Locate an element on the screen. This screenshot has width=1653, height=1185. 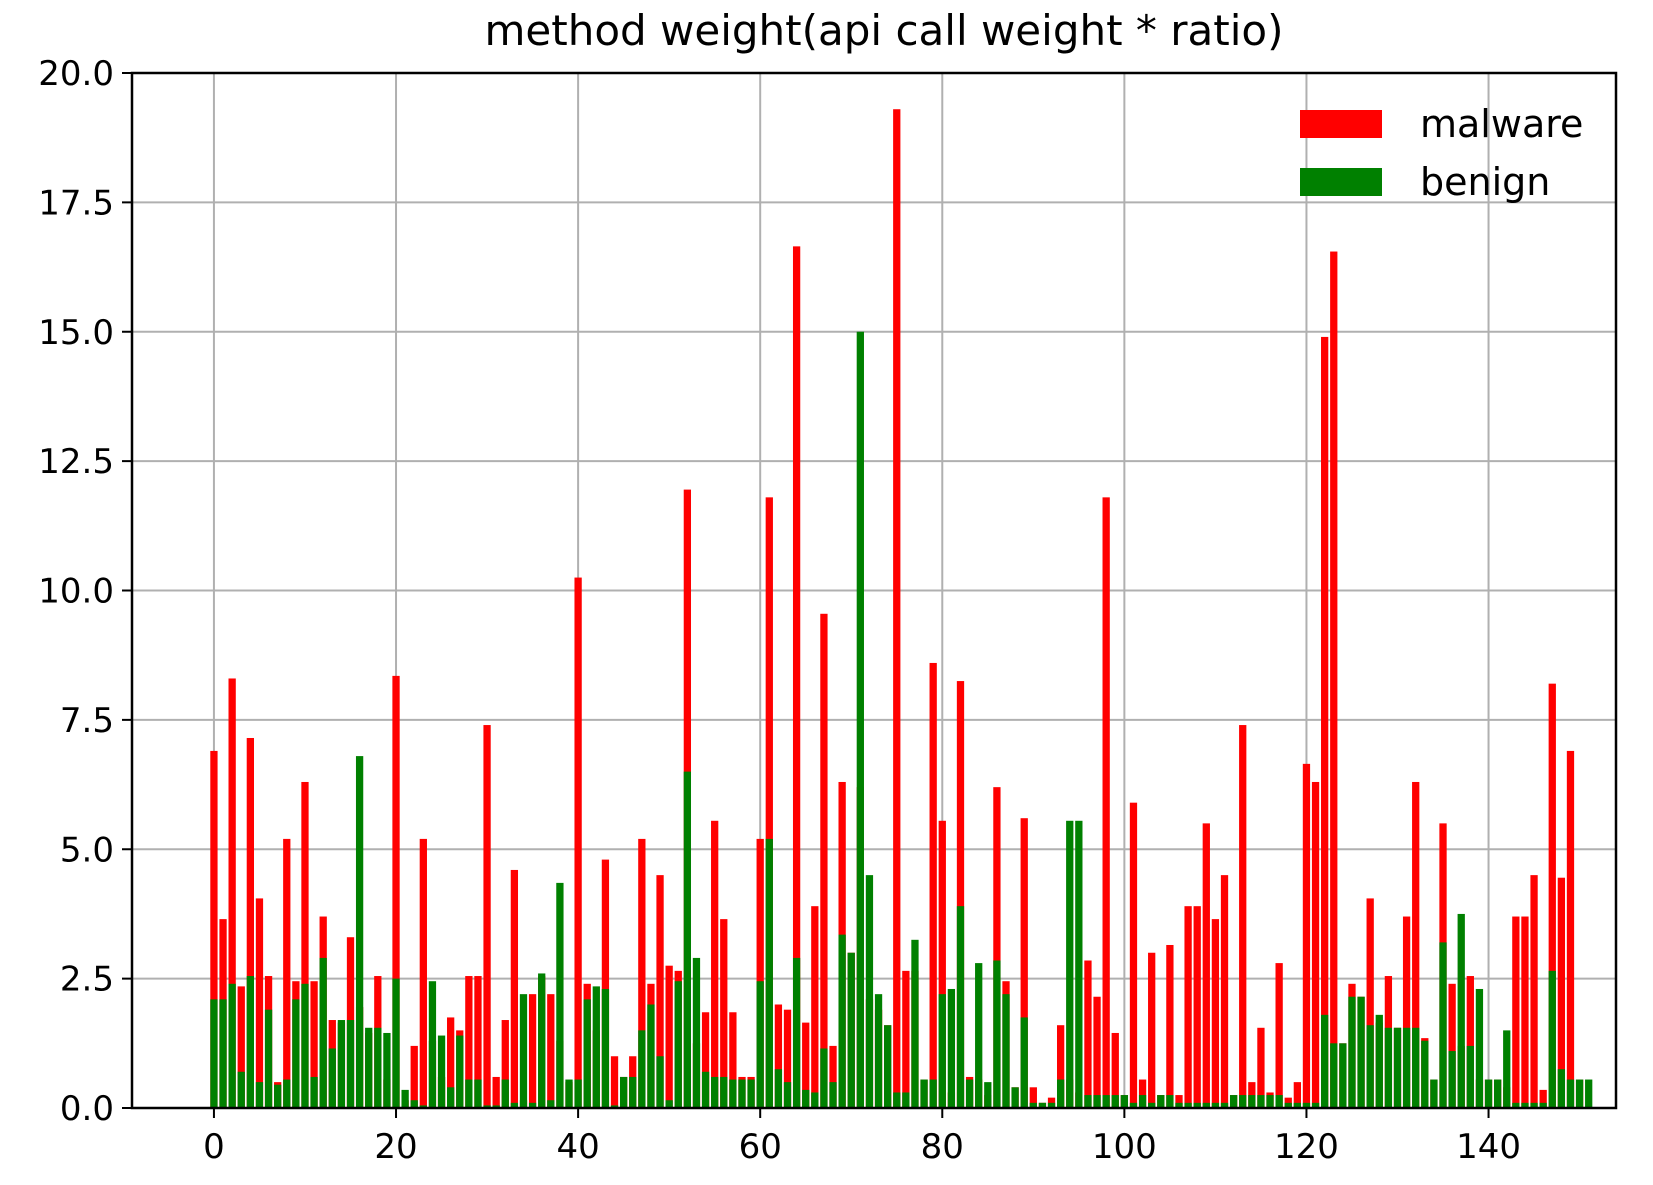
y-tick-label: 17.5 is located at coordinates (76, 203).